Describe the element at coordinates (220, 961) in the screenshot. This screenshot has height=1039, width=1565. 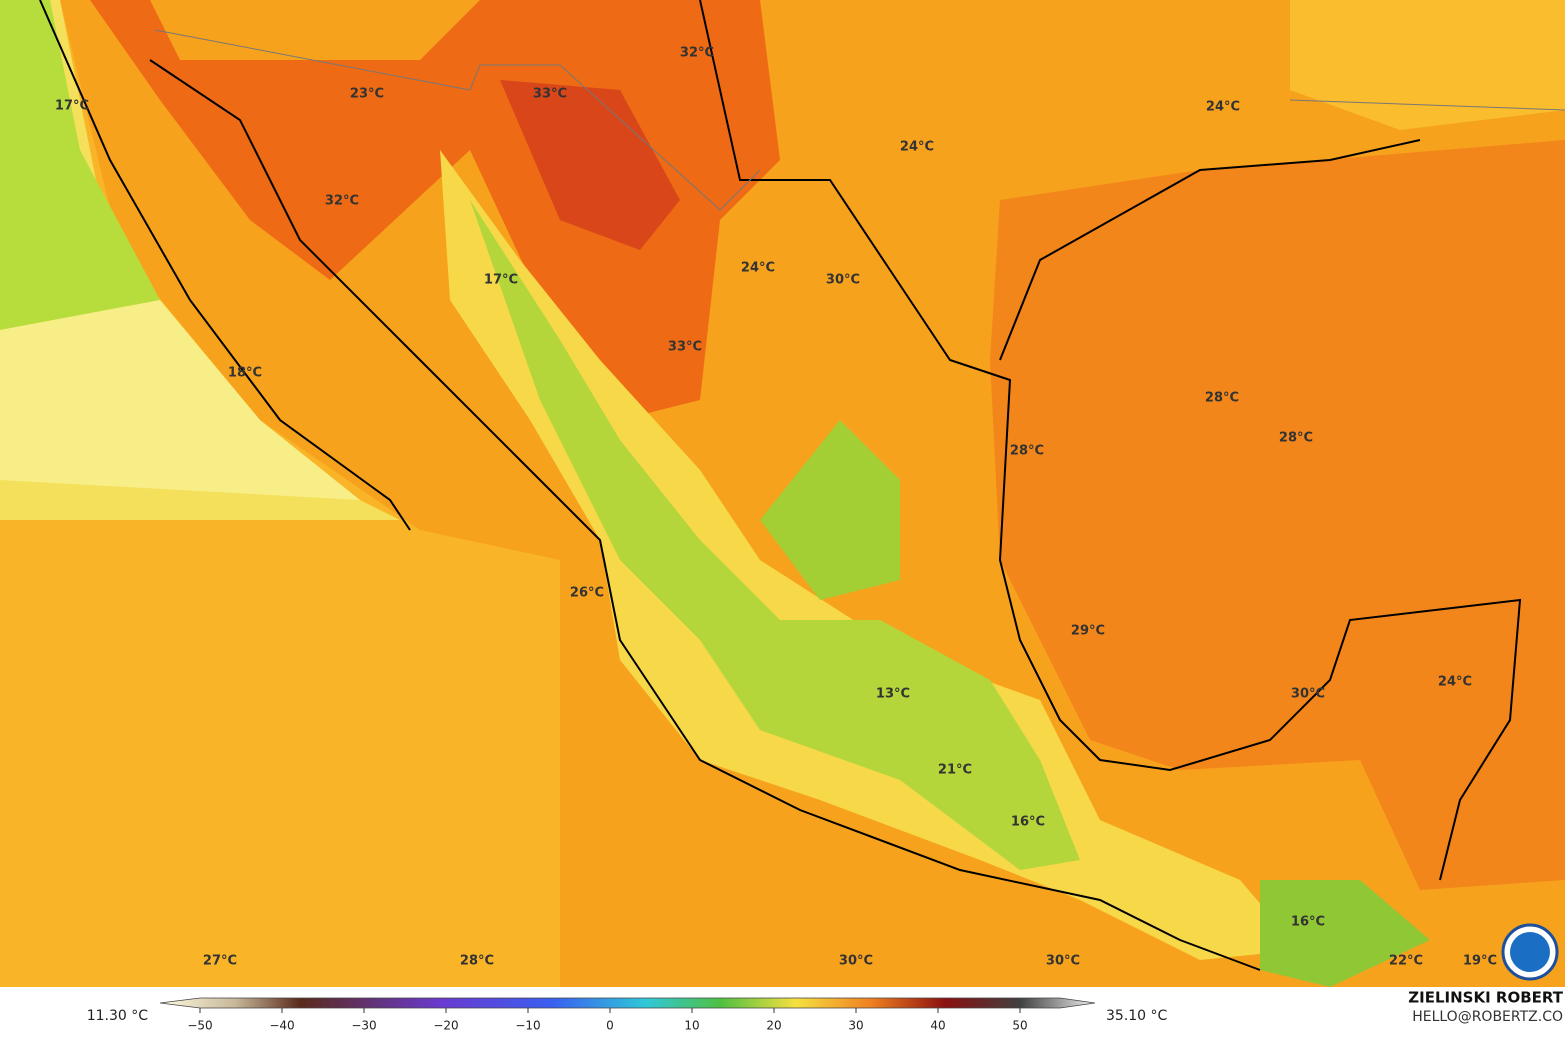
I see `temperature-label: 27°C` at that location.